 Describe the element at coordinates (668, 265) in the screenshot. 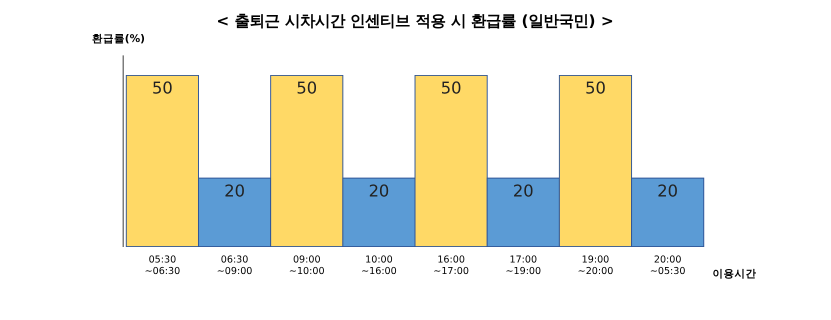

I see `x-tick-label: 20:00 ~05:30` at that location.